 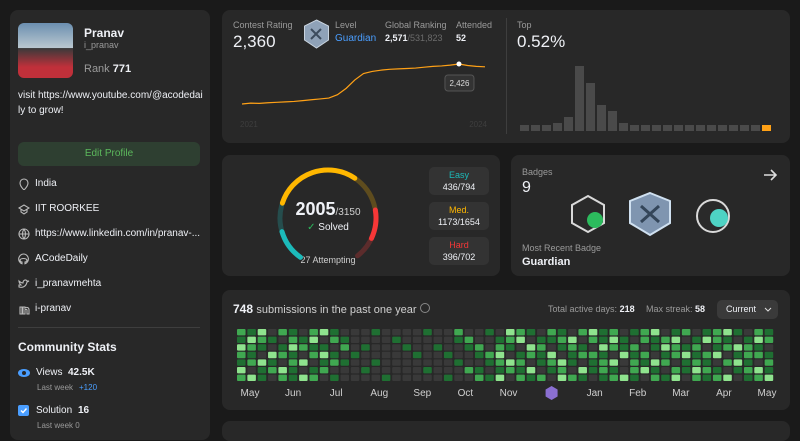 What do you see at coordinates (669, 309) in the screenshot?
I see `streak-label: Max streak:` at bounding box center [669, 309].